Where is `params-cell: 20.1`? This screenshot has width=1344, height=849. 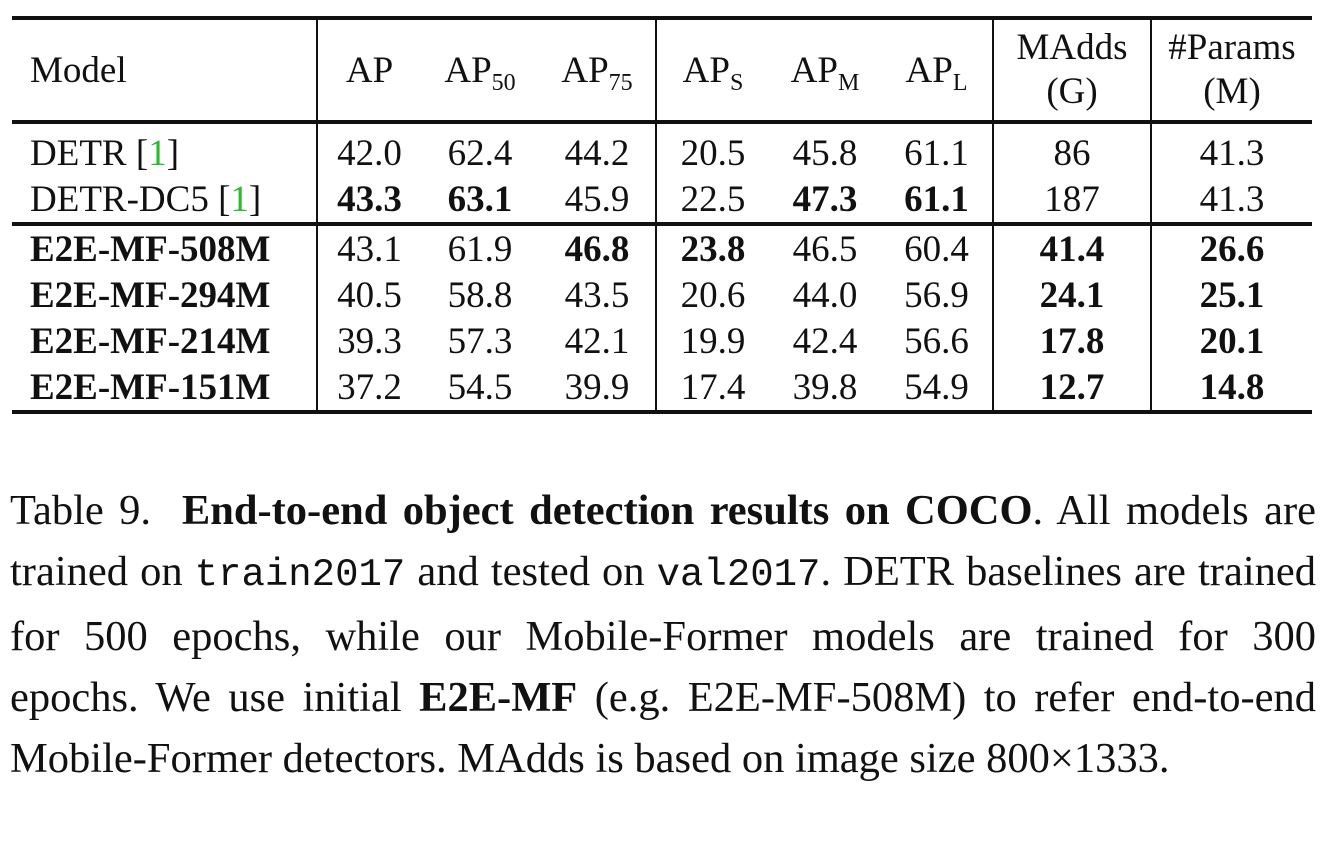 params-cell: 20.1 is located at coordinates (1232, 341).